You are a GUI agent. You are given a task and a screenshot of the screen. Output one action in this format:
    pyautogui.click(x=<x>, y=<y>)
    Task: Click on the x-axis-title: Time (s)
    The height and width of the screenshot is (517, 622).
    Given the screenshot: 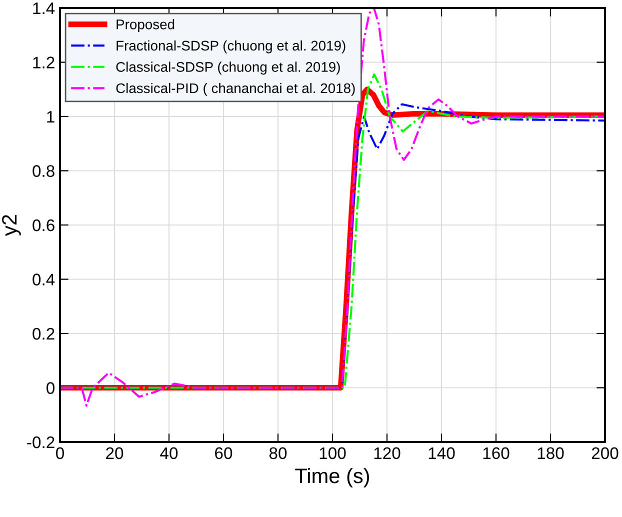 What is the action you would take?
    pyautogui.click(x=332, y=478)
    